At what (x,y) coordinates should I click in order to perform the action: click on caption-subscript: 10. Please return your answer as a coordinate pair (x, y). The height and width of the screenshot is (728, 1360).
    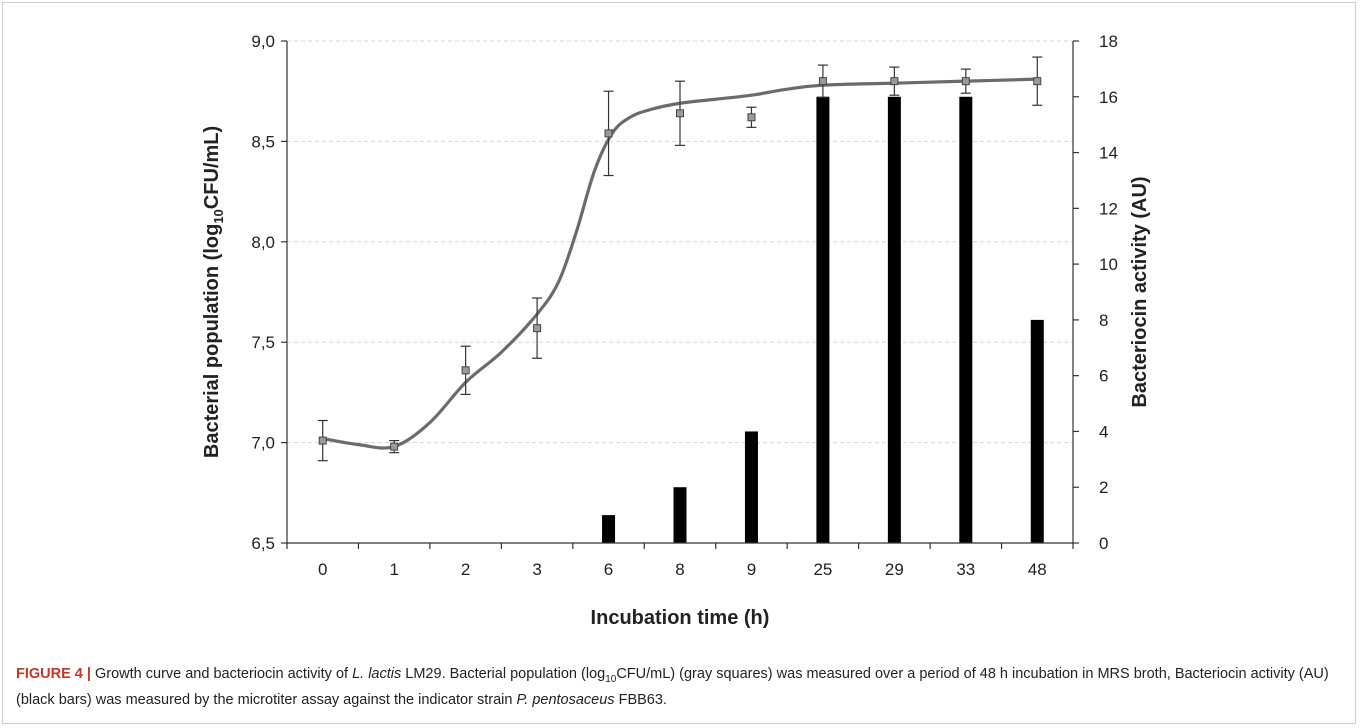
    Looking at the image, I should click on (611, 679).